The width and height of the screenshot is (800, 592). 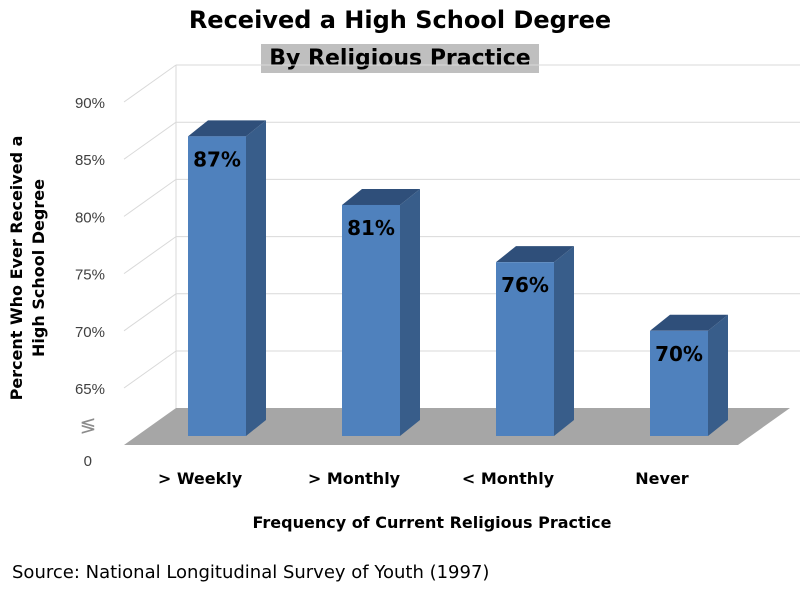 What do you see at coordinates (200, 478) in the screenshot?
I see `x-tick-label: > Weekly` at bounding box center [200, 478].